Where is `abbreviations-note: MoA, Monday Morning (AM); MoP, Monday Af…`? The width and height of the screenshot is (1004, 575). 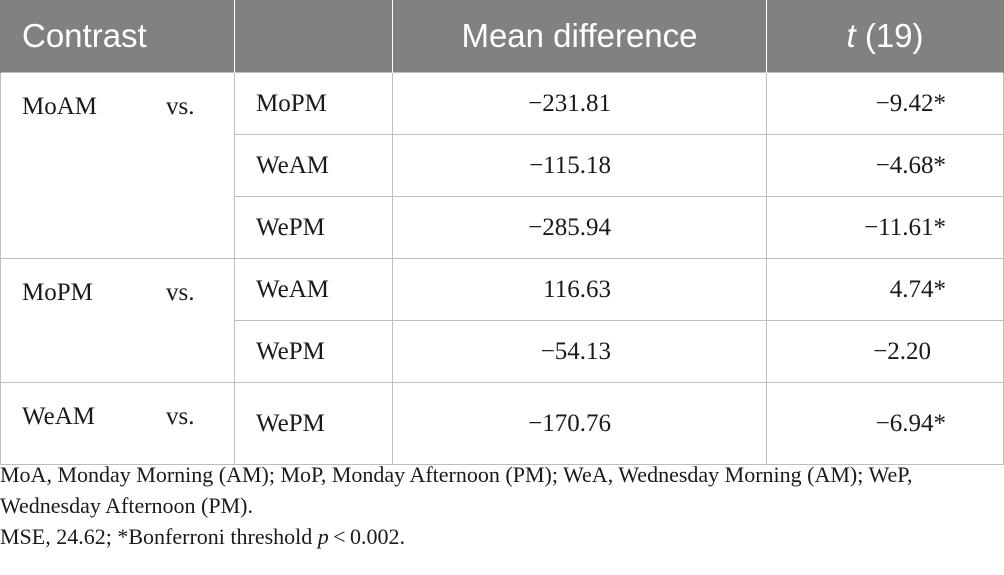 abbreviations-note: MoA, Monday Morning (AM); MoP, Monday Af… is located at coordinates (456, 490).